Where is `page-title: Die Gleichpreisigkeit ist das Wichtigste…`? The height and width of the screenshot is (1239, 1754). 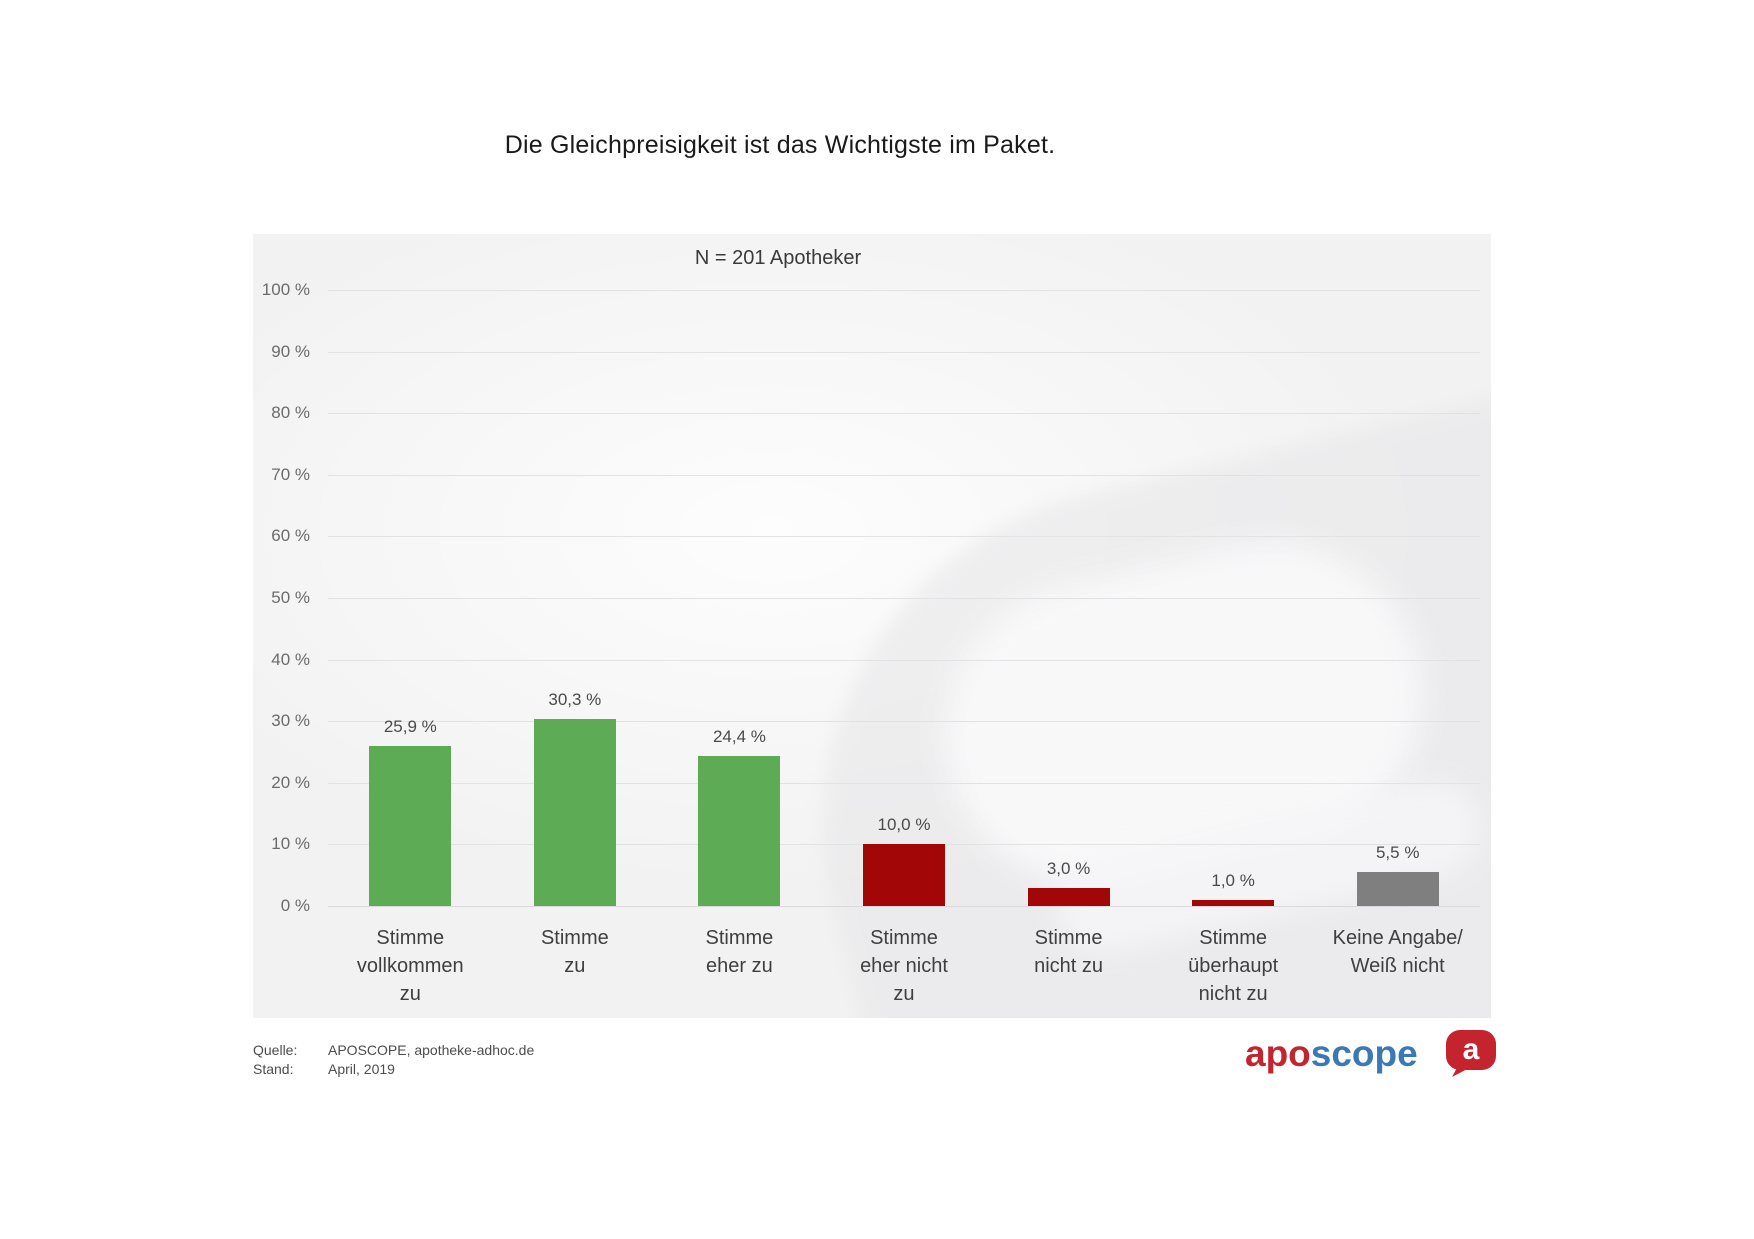
page-title: Die Gleichpreisigkeit ist das Wichtigste… is located at coordinates (780, 145).